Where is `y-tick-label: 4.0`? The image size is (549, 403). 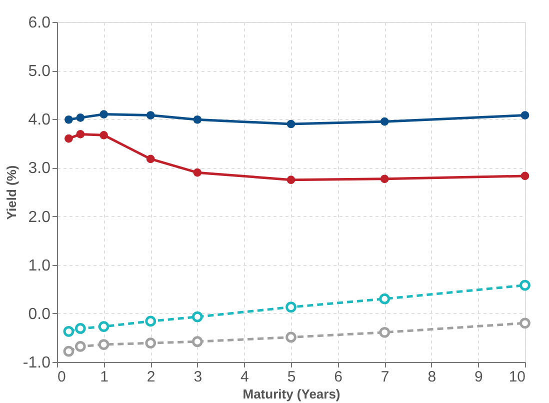
y-tick-label: 4.0 is located at coordinates (39, 120).